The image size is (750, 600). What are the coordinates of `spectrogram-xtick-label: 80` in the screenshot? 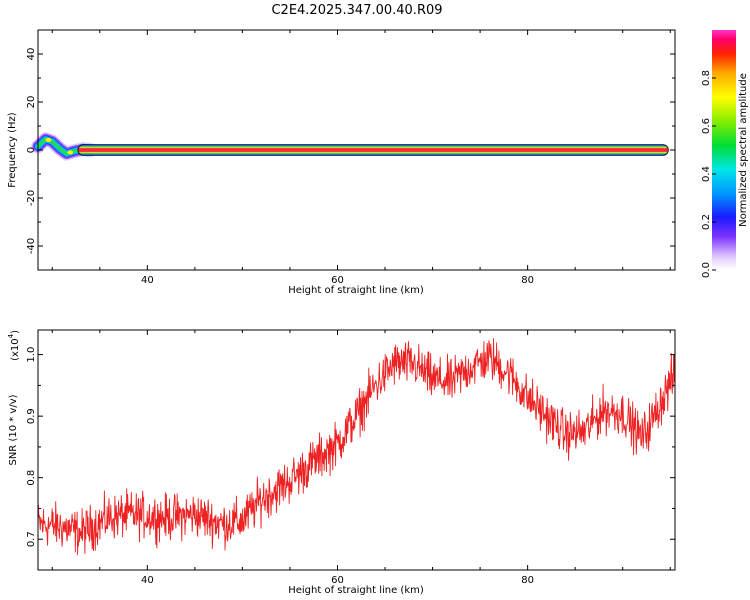 It's located at (527, 280).